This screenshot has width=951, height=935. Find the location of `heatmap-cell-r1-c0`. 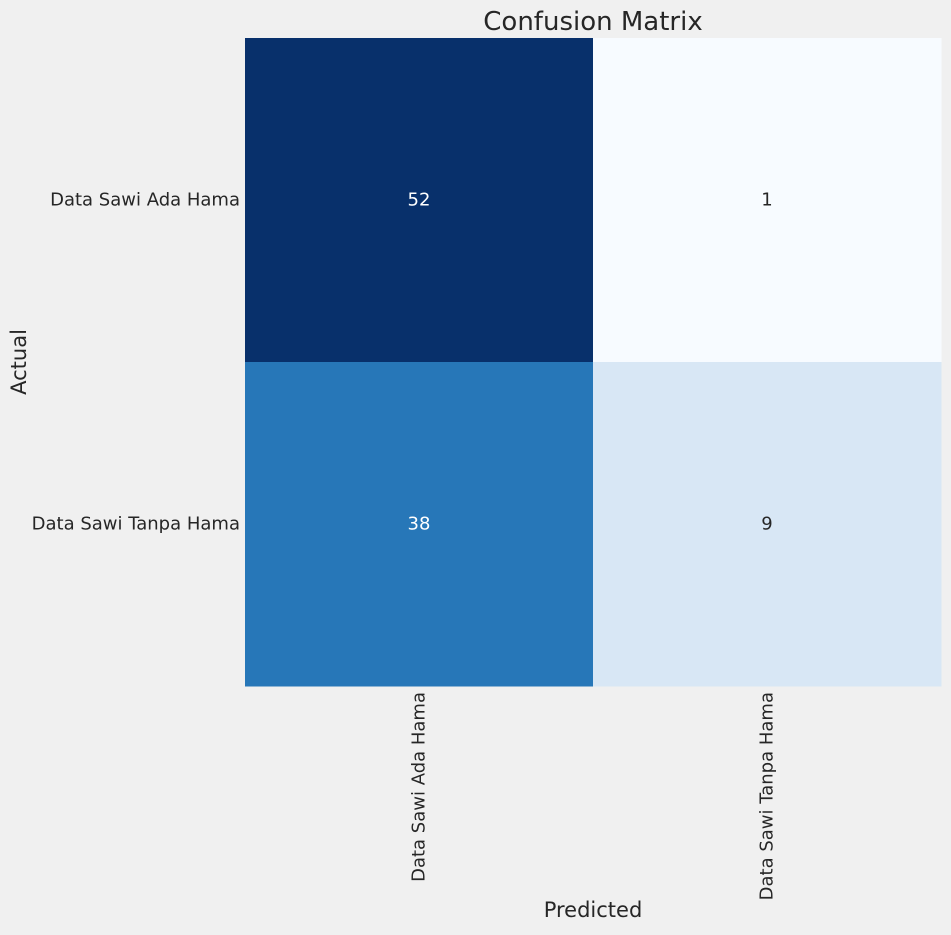

heatmap-cell-r1-c0 is located at coordinates (419, 524).